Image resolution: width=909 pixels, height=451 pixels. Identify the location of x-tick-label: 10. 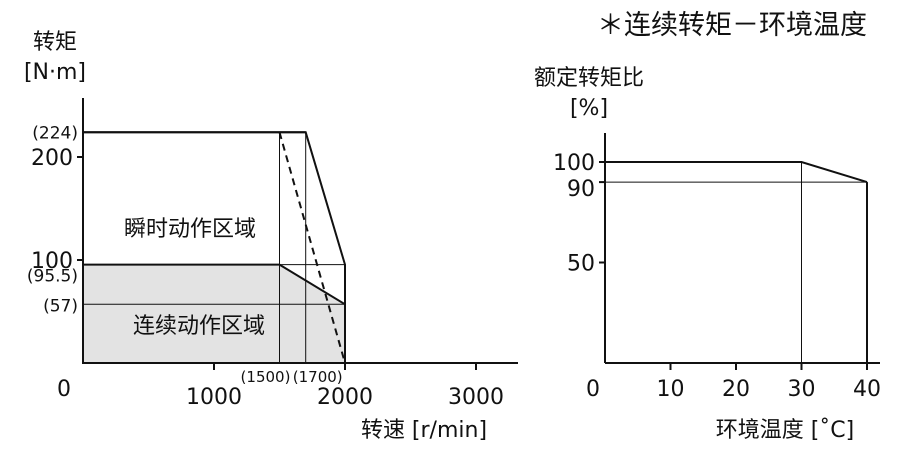
(671, 389).